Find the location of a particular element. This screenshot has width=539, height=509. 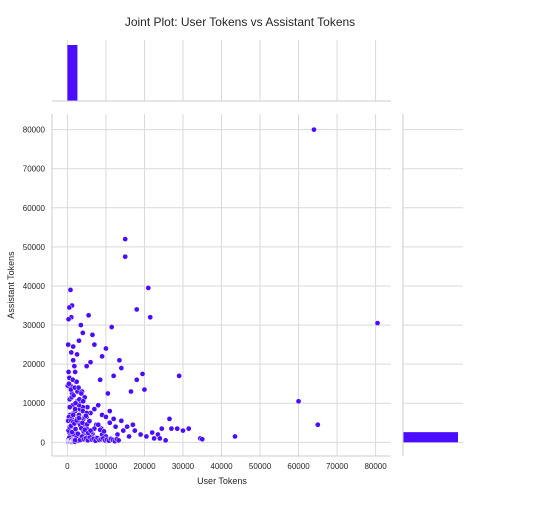

y-axis-label: Assistant Tokens is located at coordinates (11, 285).